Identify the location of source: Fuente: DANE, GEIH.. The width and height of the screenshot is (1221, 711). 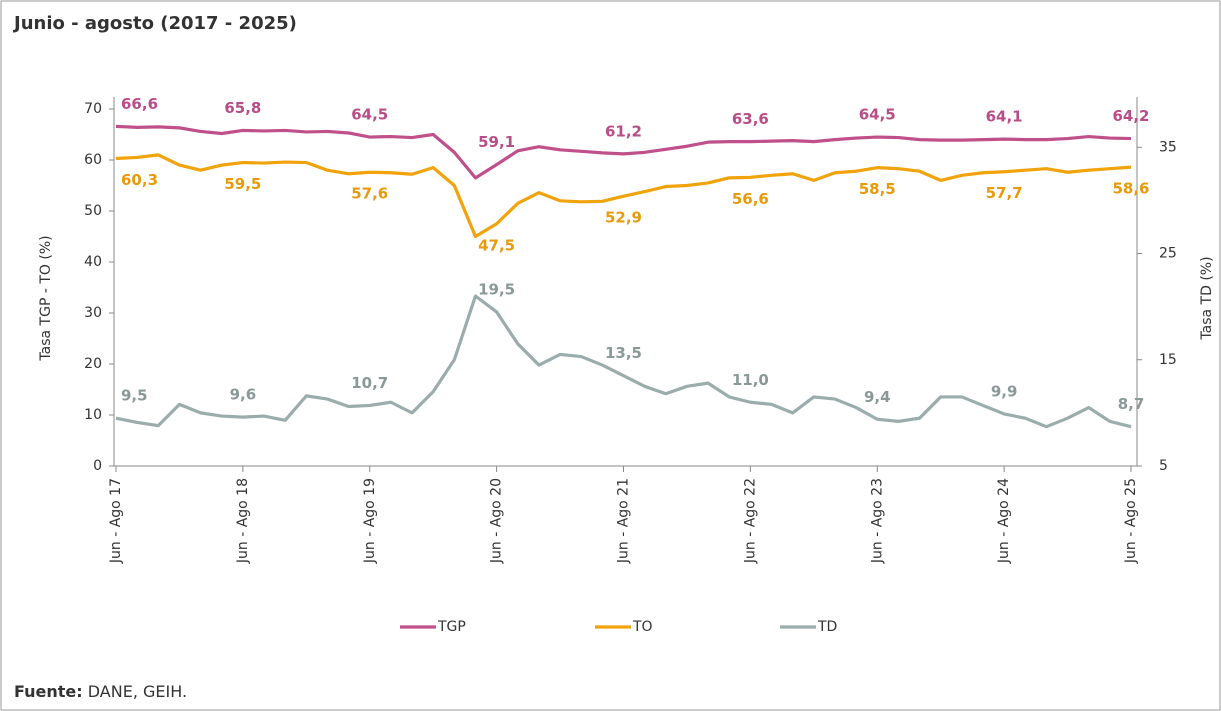
(100, 691).